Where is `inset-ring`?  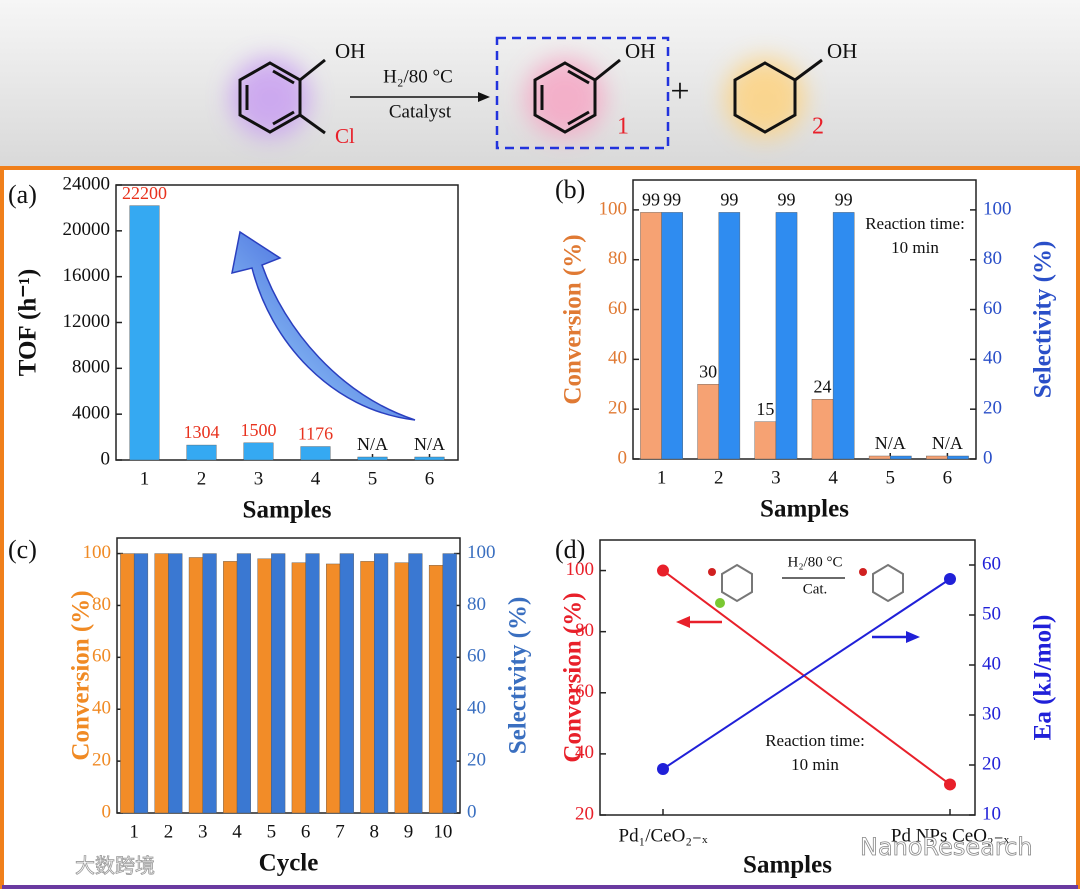
inset-ring is located at coordinates (888, 583).